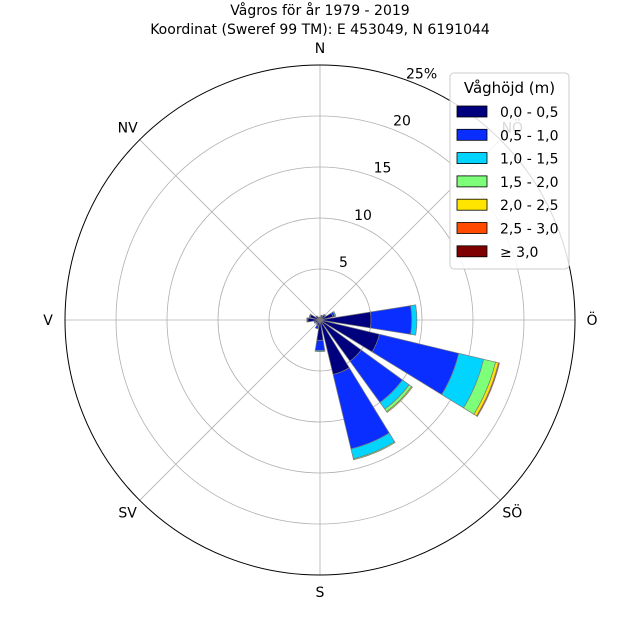 The image size is (640, 640). Describe the element at coordinates (529, 113) in the screenshot. I see `legend-entry: 0,0 - 0,5` at that location.